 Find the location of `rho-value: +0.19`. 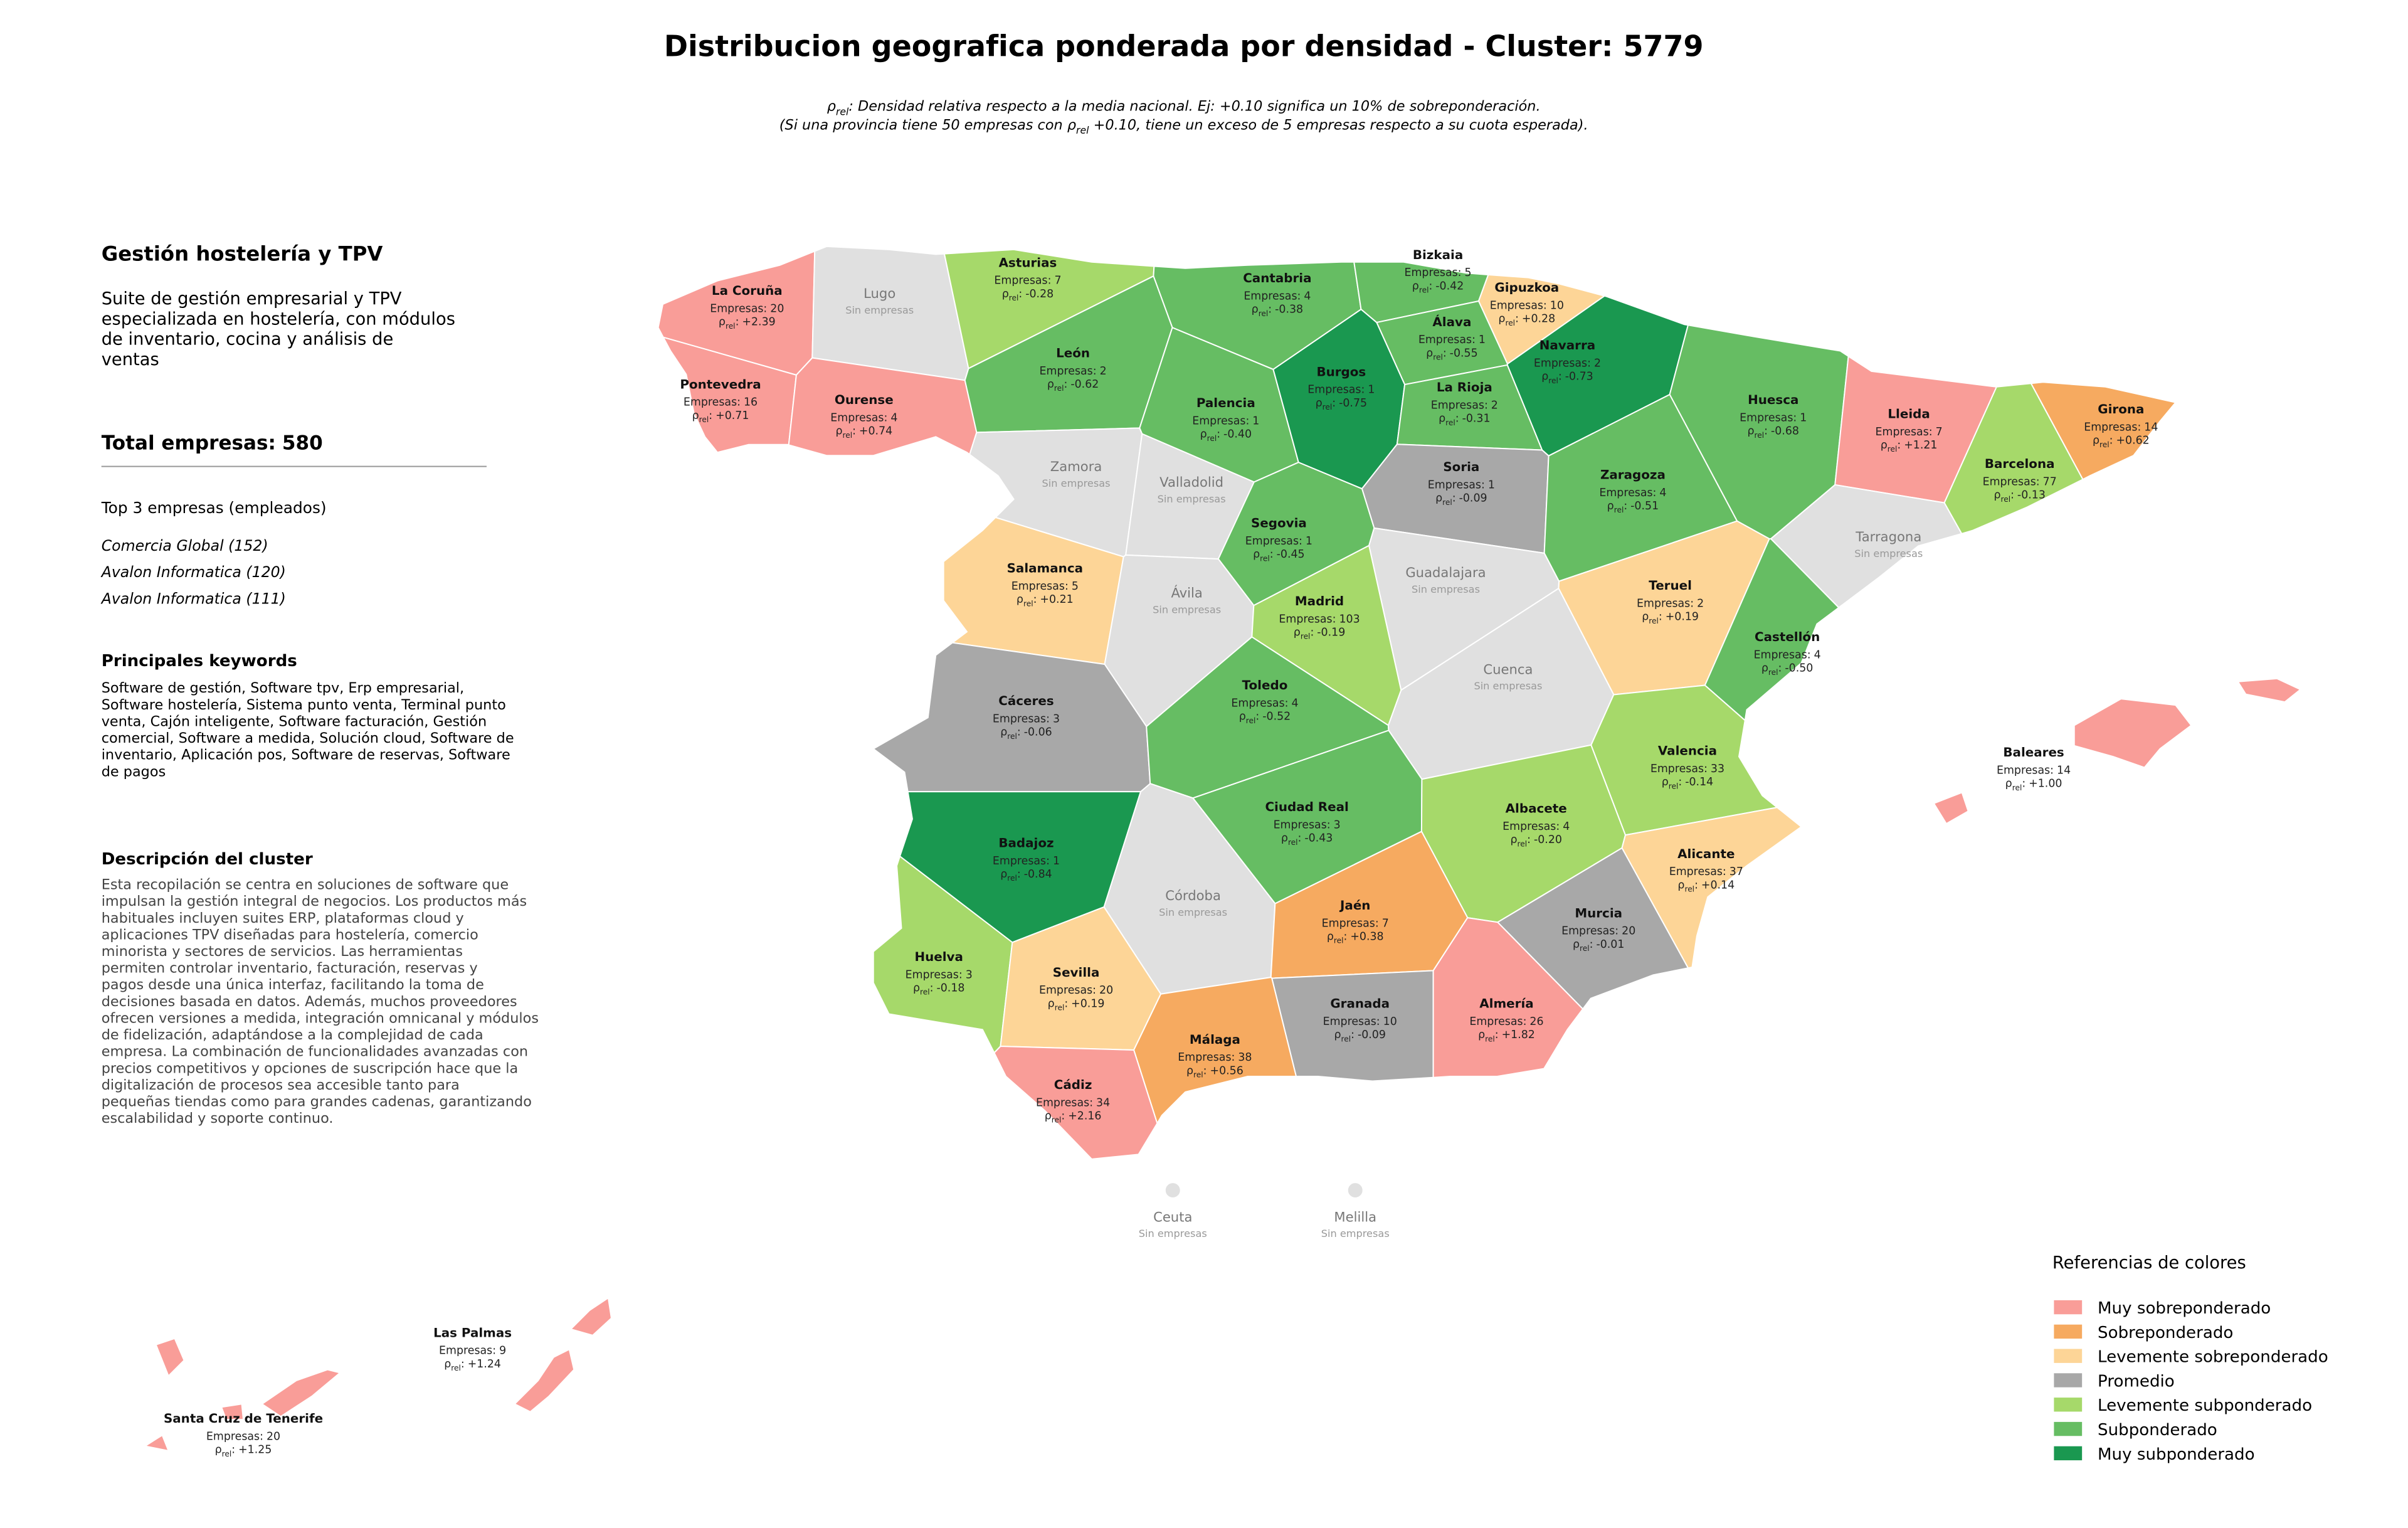

rho-value: +0.19 is located at coordinates (1683, 617).